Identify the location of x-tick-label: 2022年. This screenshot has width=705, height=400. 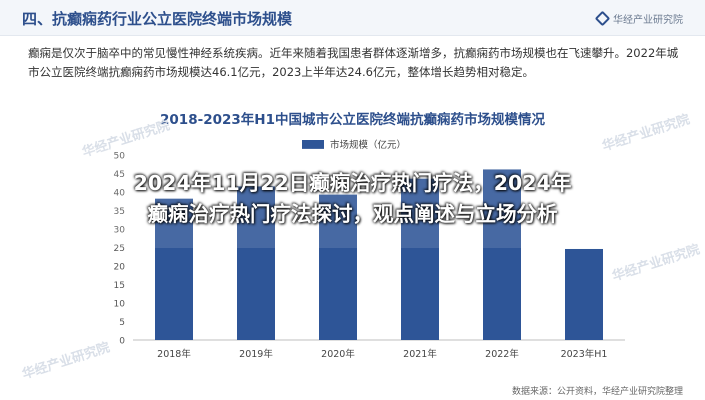
(502, 354).